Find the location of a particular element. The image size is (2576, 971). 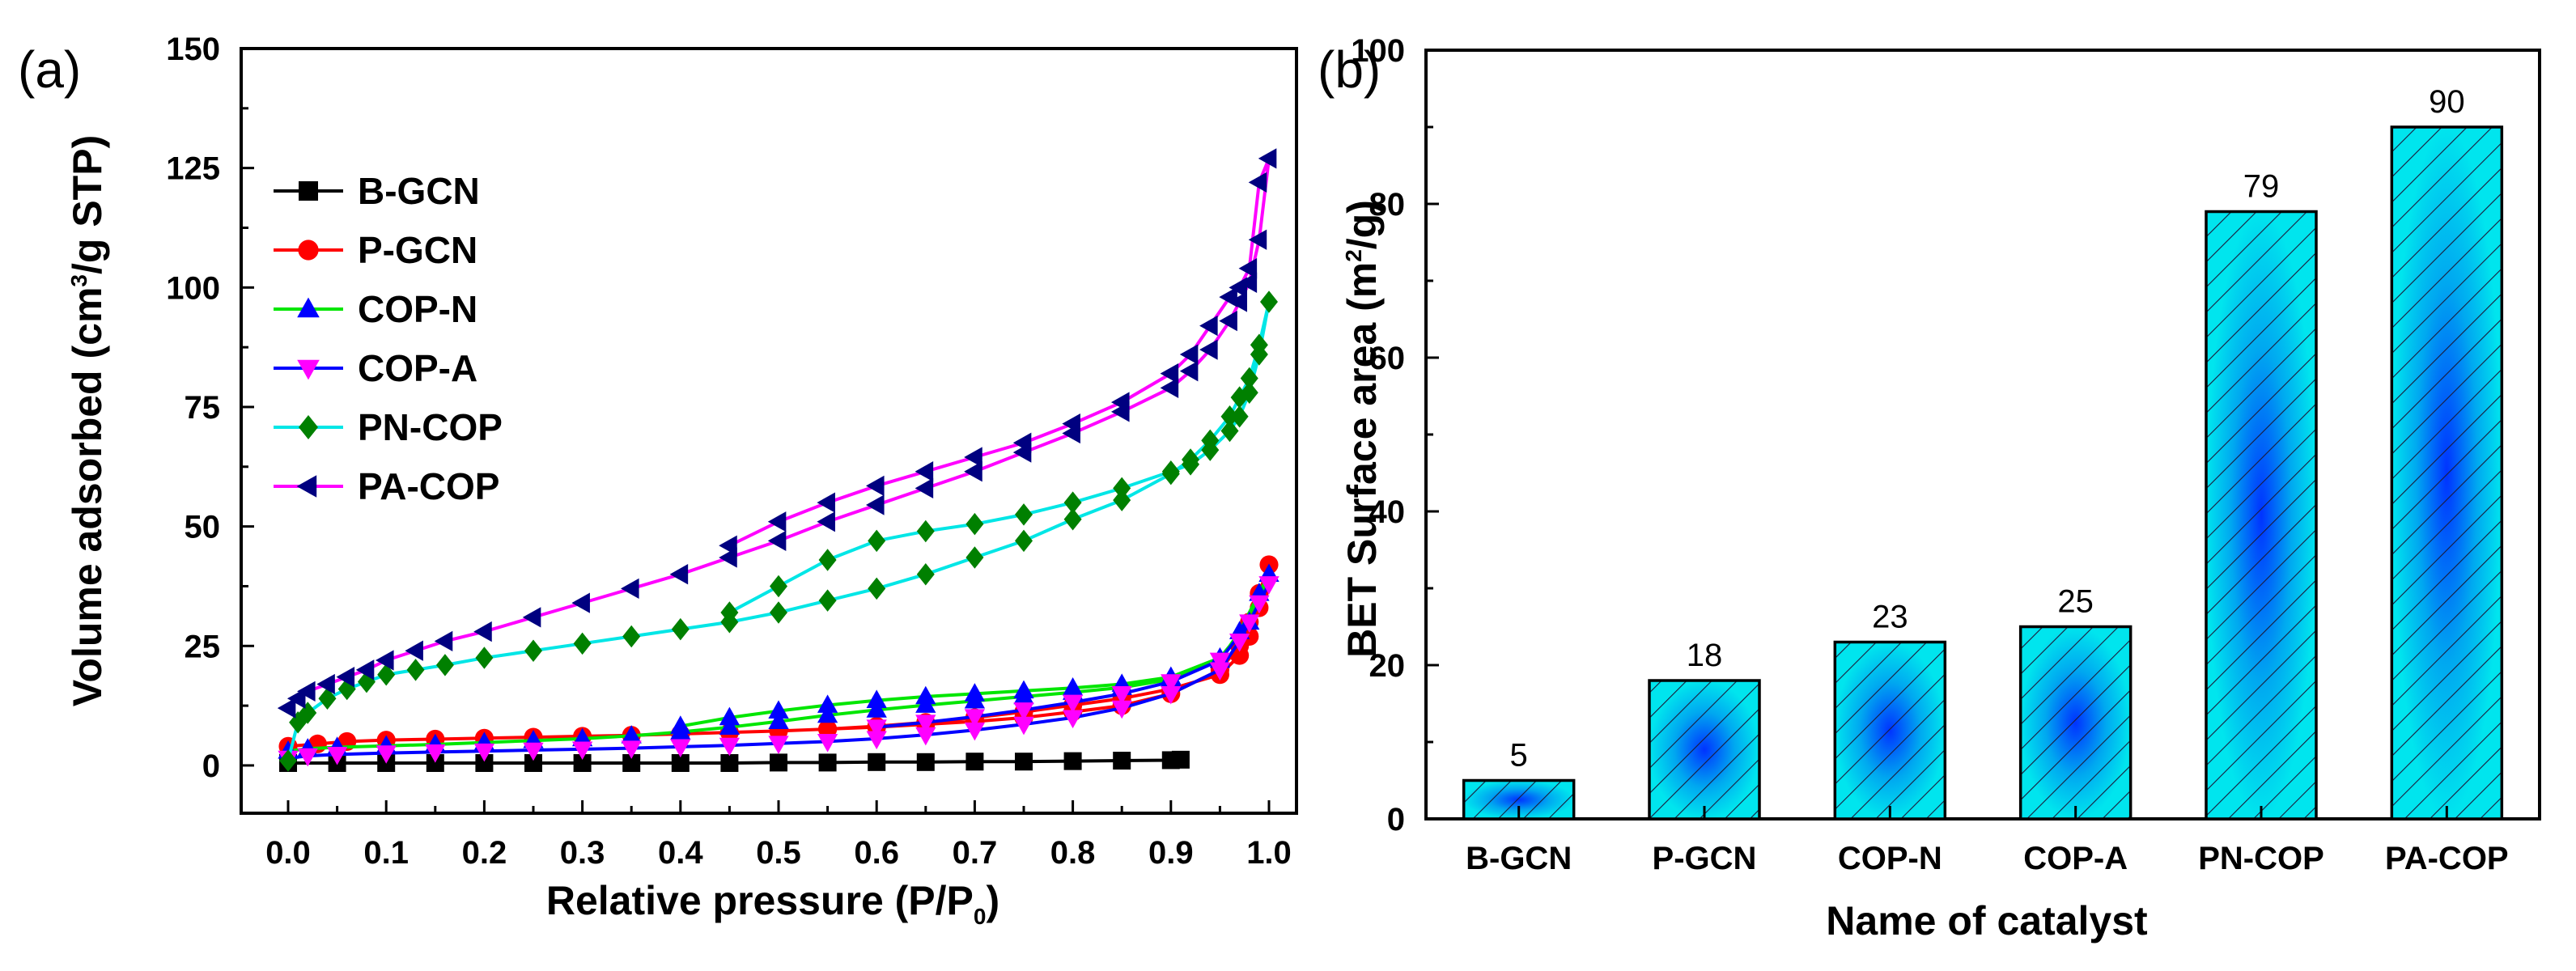

panel-b-x-tick-label: P-GCN is located at coordinates (1705, 859).